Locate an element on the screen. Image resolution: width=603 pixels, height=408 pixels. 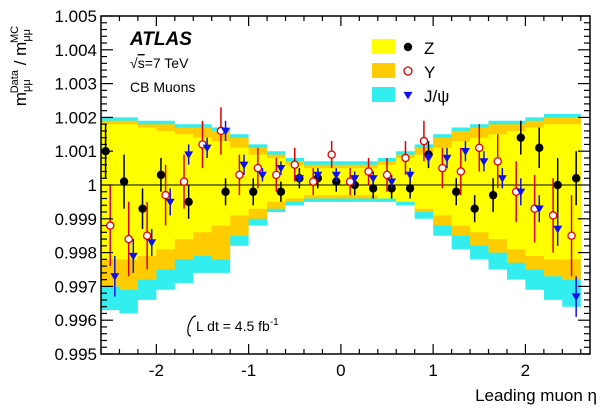
y-tick-label: 0.995 is located at coordinates (75, 354).